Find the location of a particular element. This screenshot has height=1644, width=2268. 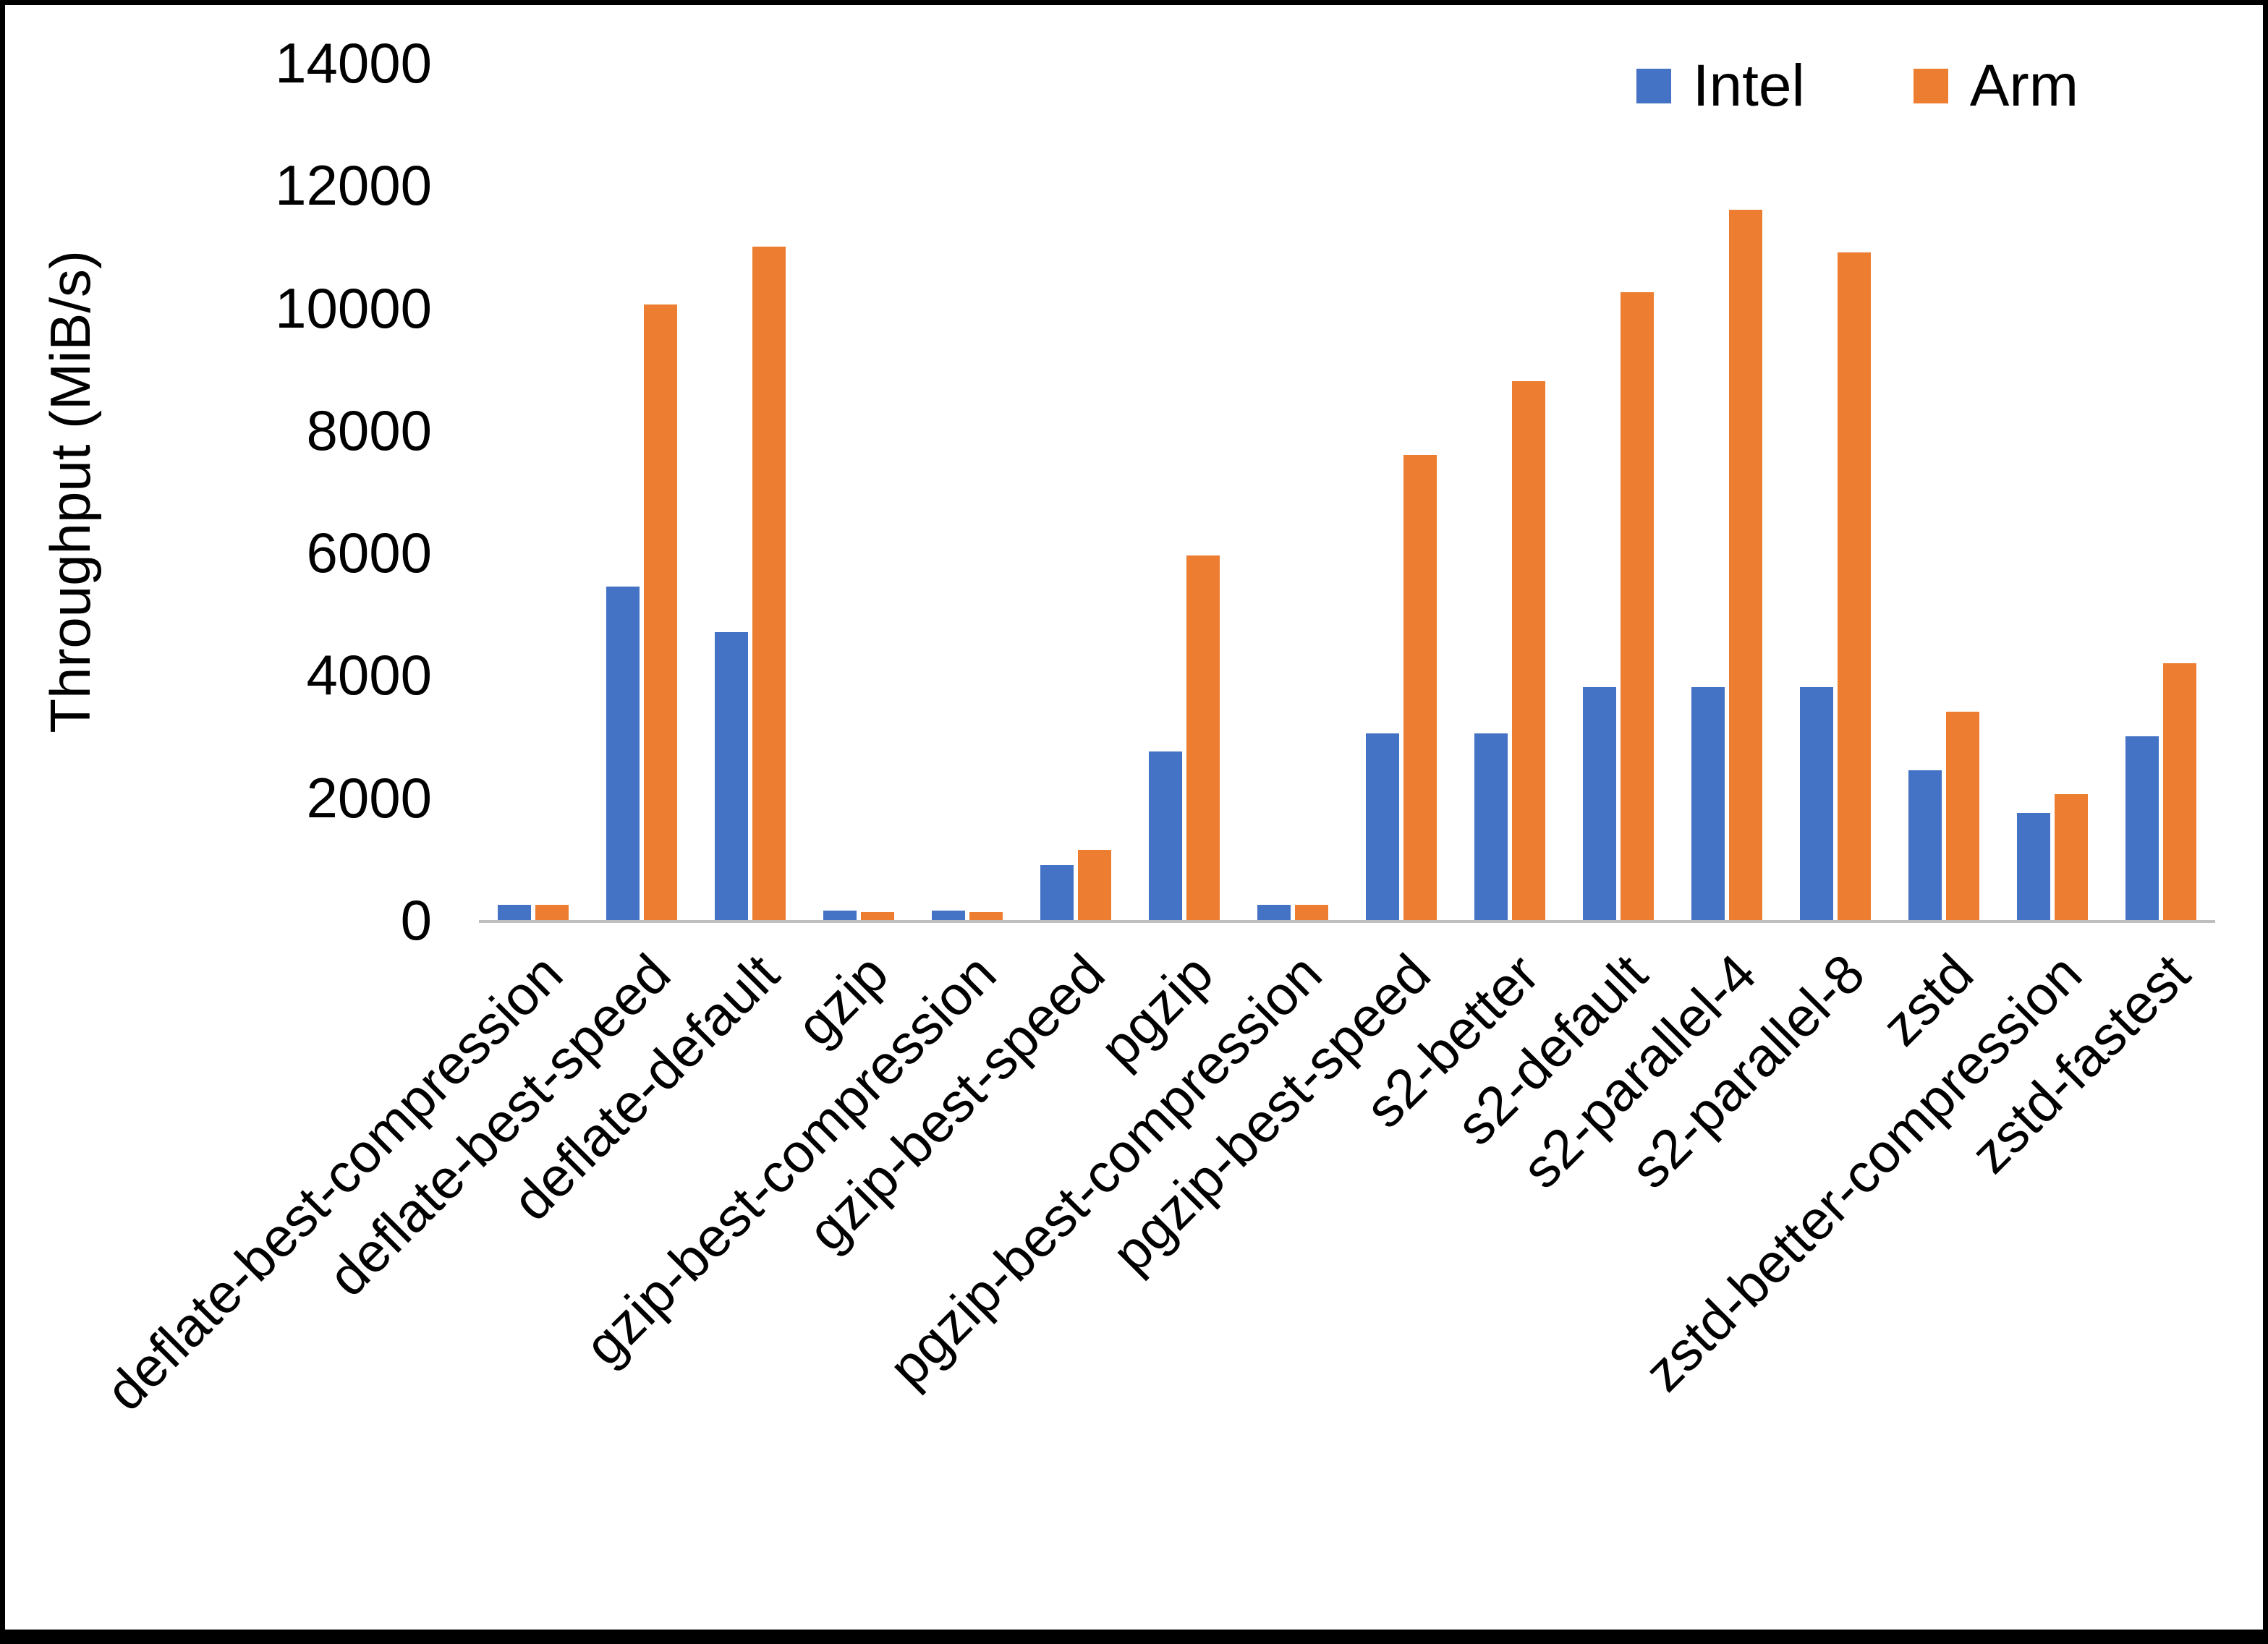

bar-group-zstd-fastest is located at coordinates (2161, 491).